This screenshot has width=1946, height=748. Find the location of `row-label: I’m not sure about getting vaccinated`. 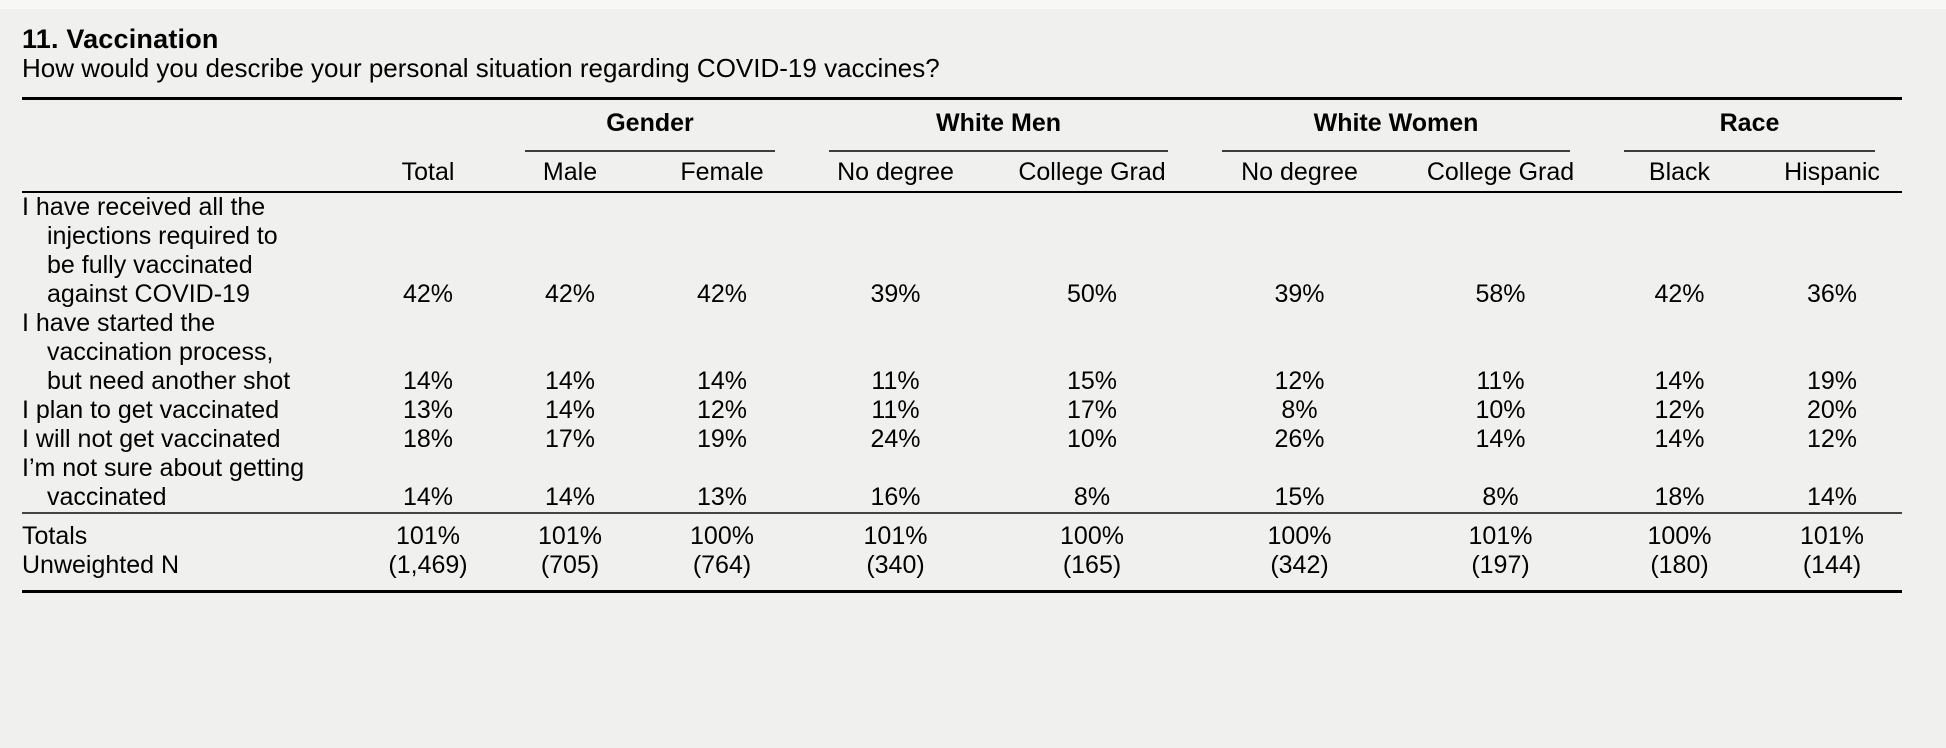

row-label: I’m not sure about getting vaccinated is located at coordinates (163, 482).